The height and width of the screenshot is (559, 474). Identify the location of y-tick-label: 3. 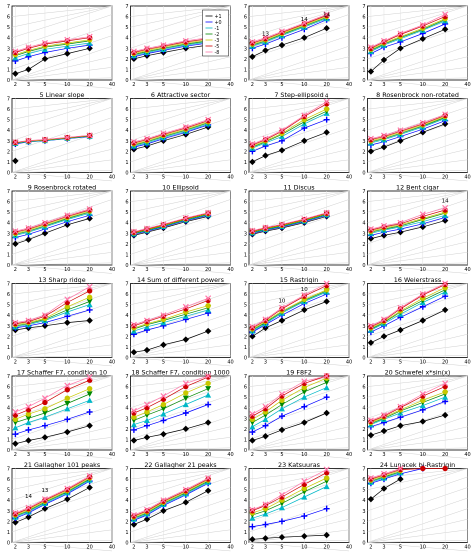
(126, 327).